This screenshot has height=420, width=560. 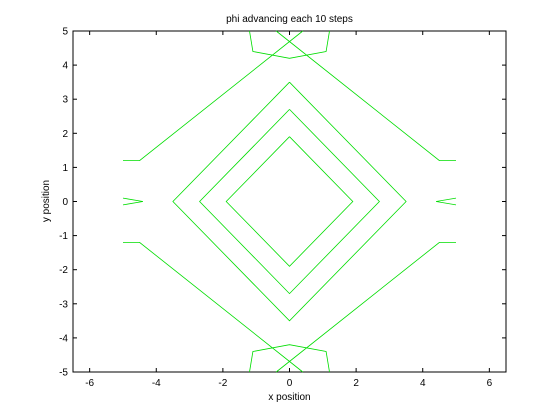 What do you see at coordinates (356, 383) in the screenshot?
I see `x-tick-label: 2` at bounding box center [356, 383].